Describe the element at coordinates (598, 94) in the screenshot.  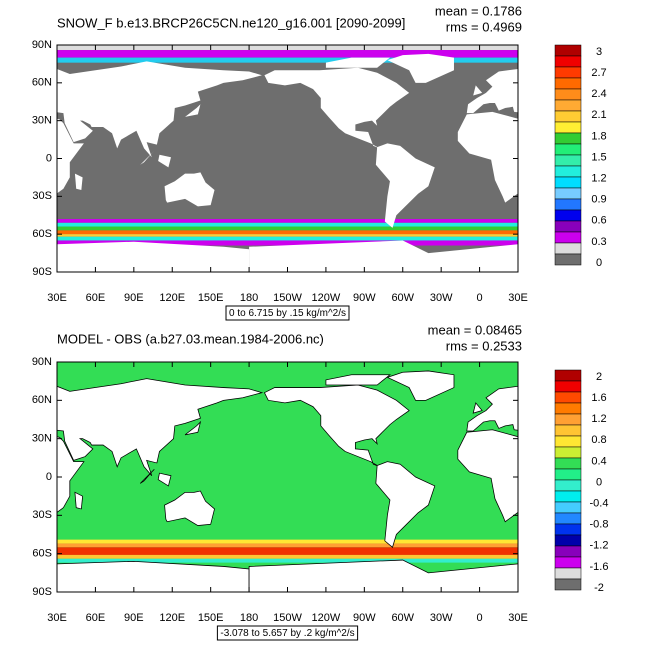
I see `colorbar-label: 2.4` at that location.